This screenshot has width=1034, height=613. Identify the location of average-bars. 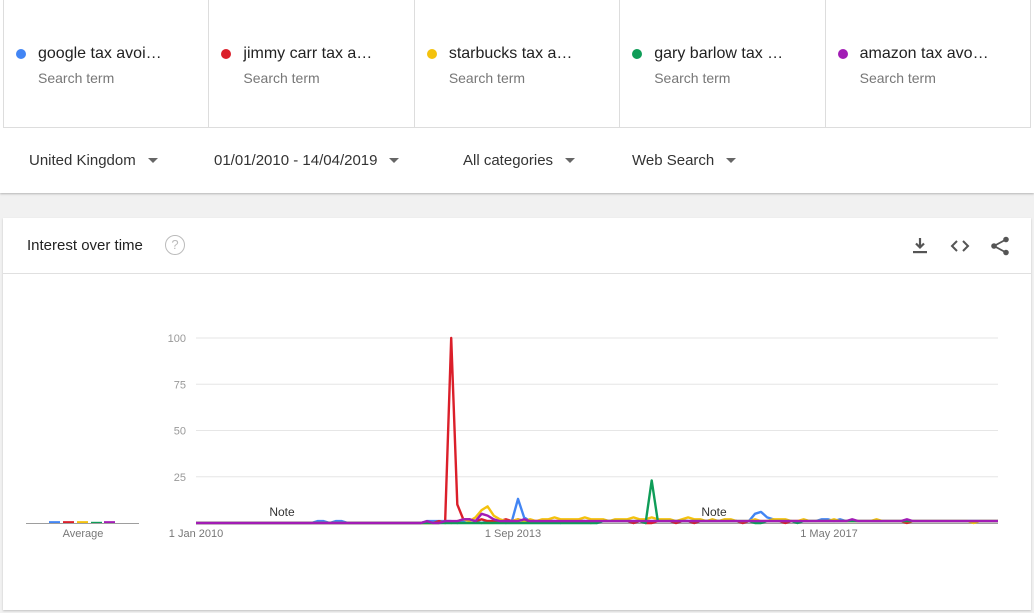
(82, 522).